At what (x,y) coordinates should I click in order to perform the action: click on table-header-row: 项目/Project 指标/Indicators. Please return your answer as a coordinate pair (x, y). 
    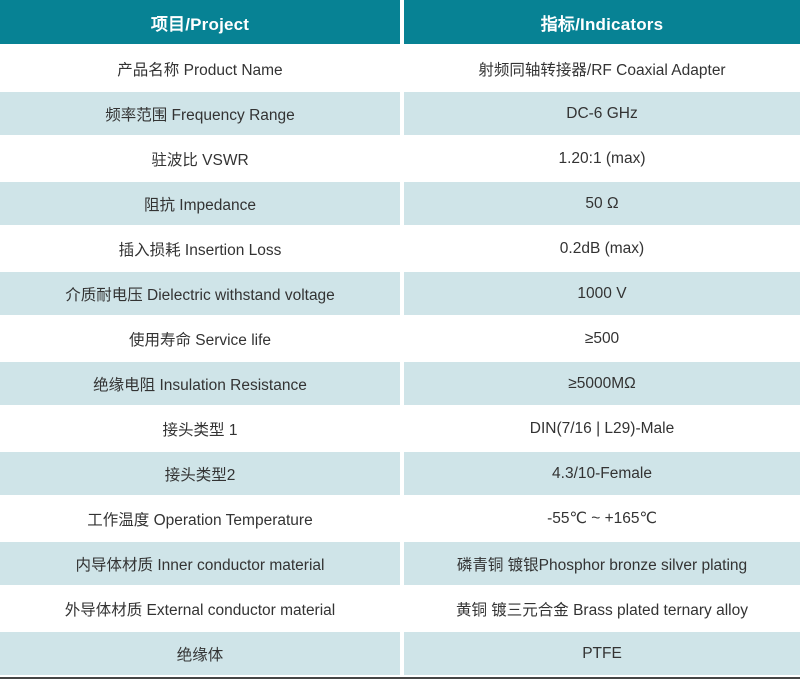
    Looking at the image, I should click on (400, 22).